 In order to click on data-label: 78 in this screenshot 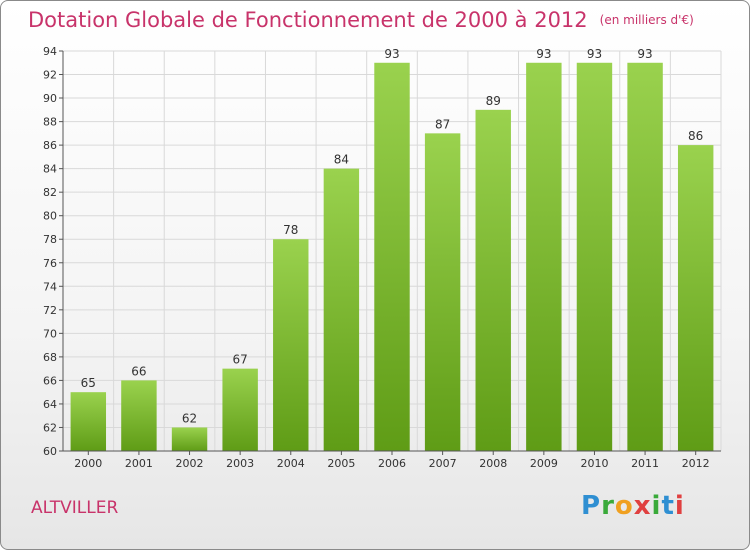, I will do `click(290, 230)`.